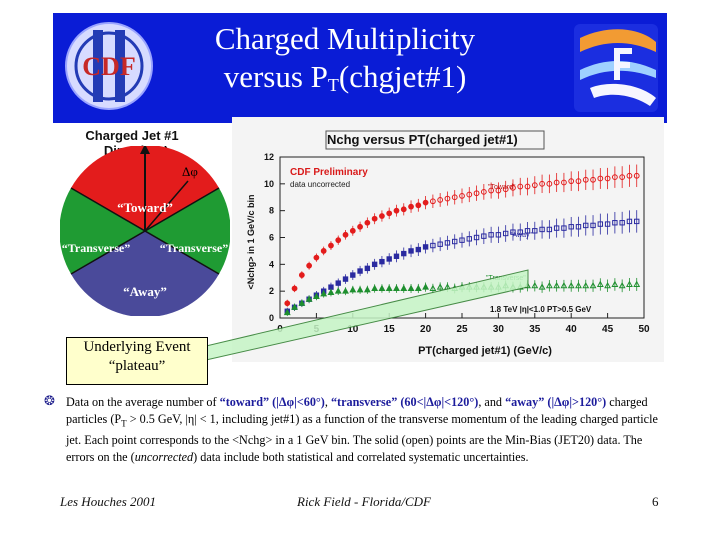  What do you see at coordinates (271, 318) in the screenshot?
I see `y-tick-label: 0` at bounding box center [271, 318].